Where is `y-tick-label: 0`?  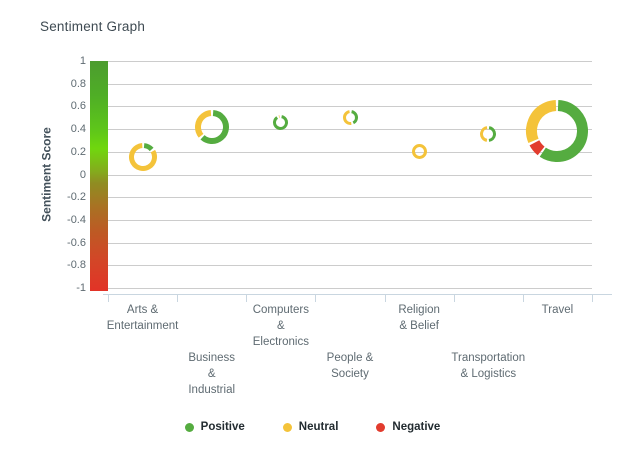 y-tick-label: 0 is located at coordinates (82, 174).